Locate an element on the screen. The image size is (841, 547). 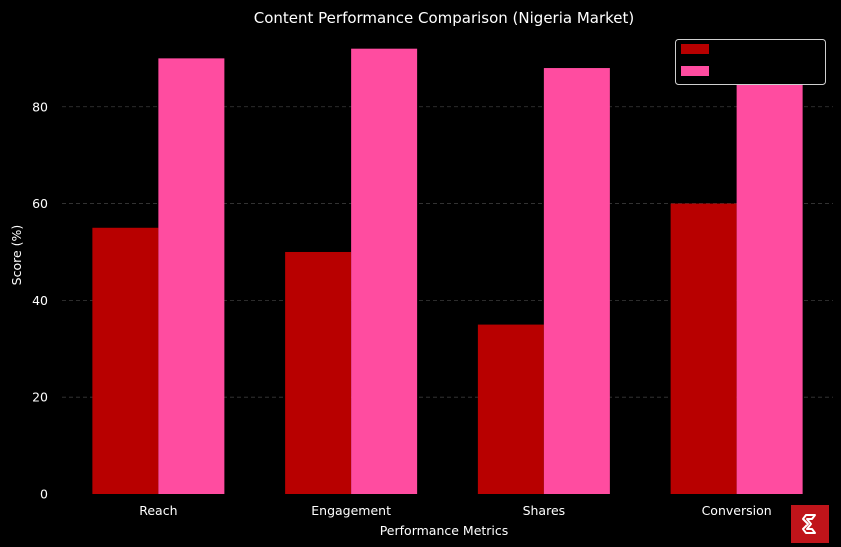
y-axis: 0 20 40 60 80 is located at coordinates (40, 300).